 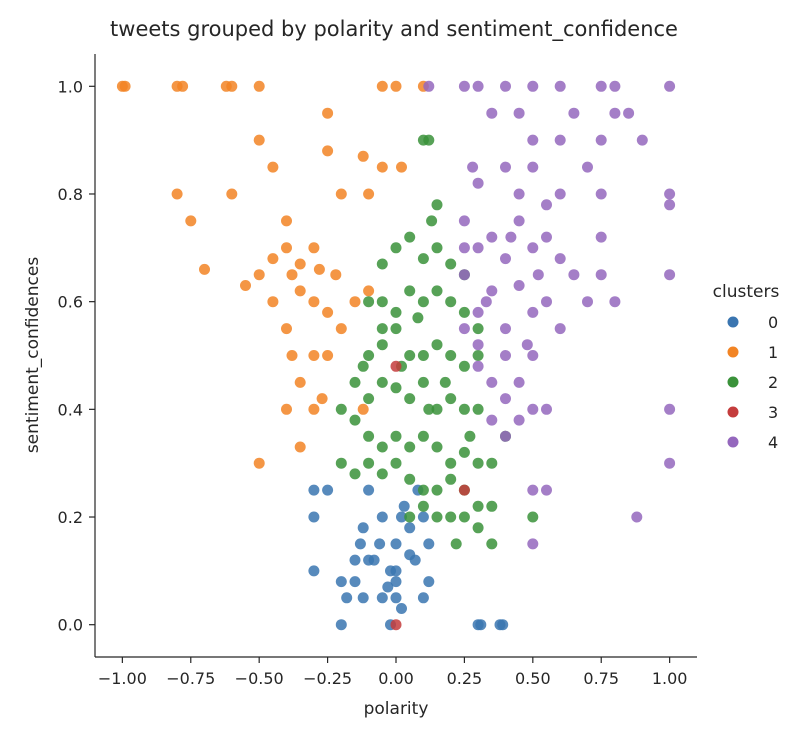 What do you see at coordinates (190, 678) in the screenshot?
I see `x-tick-label: −0.75` at bounding box center [190, 678].